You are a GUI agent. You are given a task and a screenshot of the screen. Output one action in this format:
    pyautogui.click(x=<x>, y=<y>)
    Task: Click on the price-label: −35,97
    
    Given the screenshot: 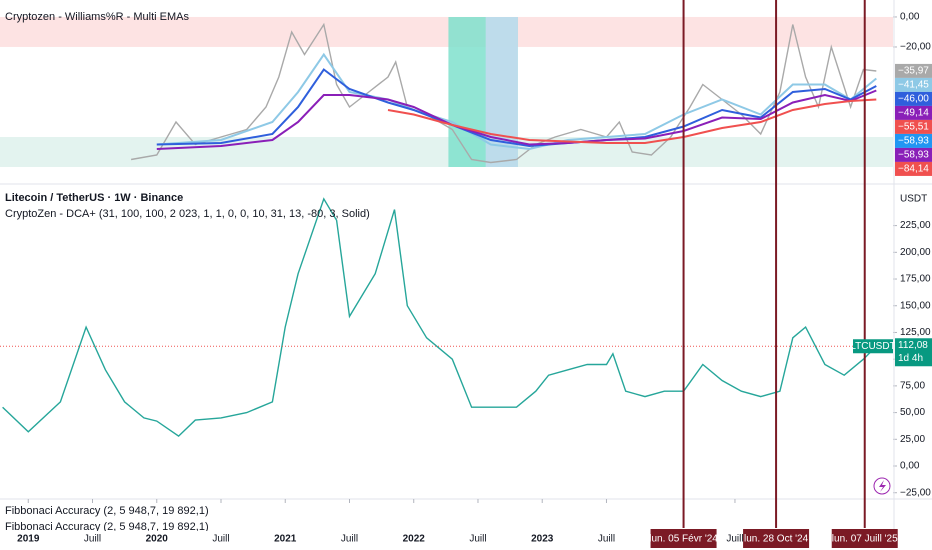 What is the action you would take?
    pyautogui.click(x=913, y=71)
    